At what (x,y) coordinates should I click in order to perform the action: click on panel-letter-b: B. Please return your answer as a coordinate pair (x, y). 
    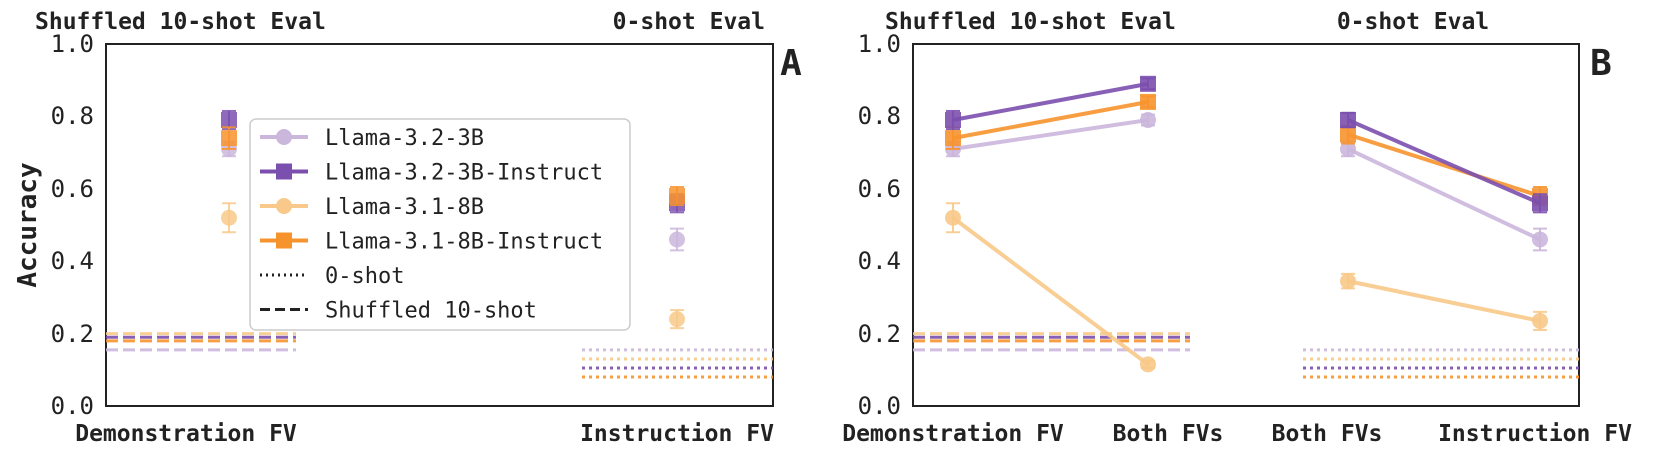
    Looking at the image, I should click on (1601, 63).